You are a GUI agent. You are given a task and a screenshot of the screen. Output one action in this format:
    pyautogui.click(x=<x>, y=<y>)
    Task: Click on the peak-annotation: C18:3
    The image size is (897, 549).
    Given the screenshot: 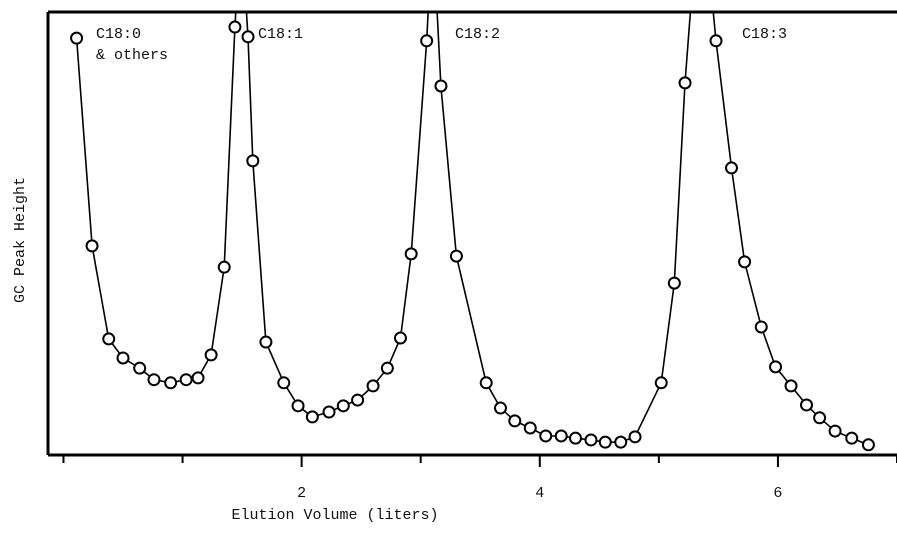 What is the action you would take?
    pyautogui.click(x=764, y=34)
    